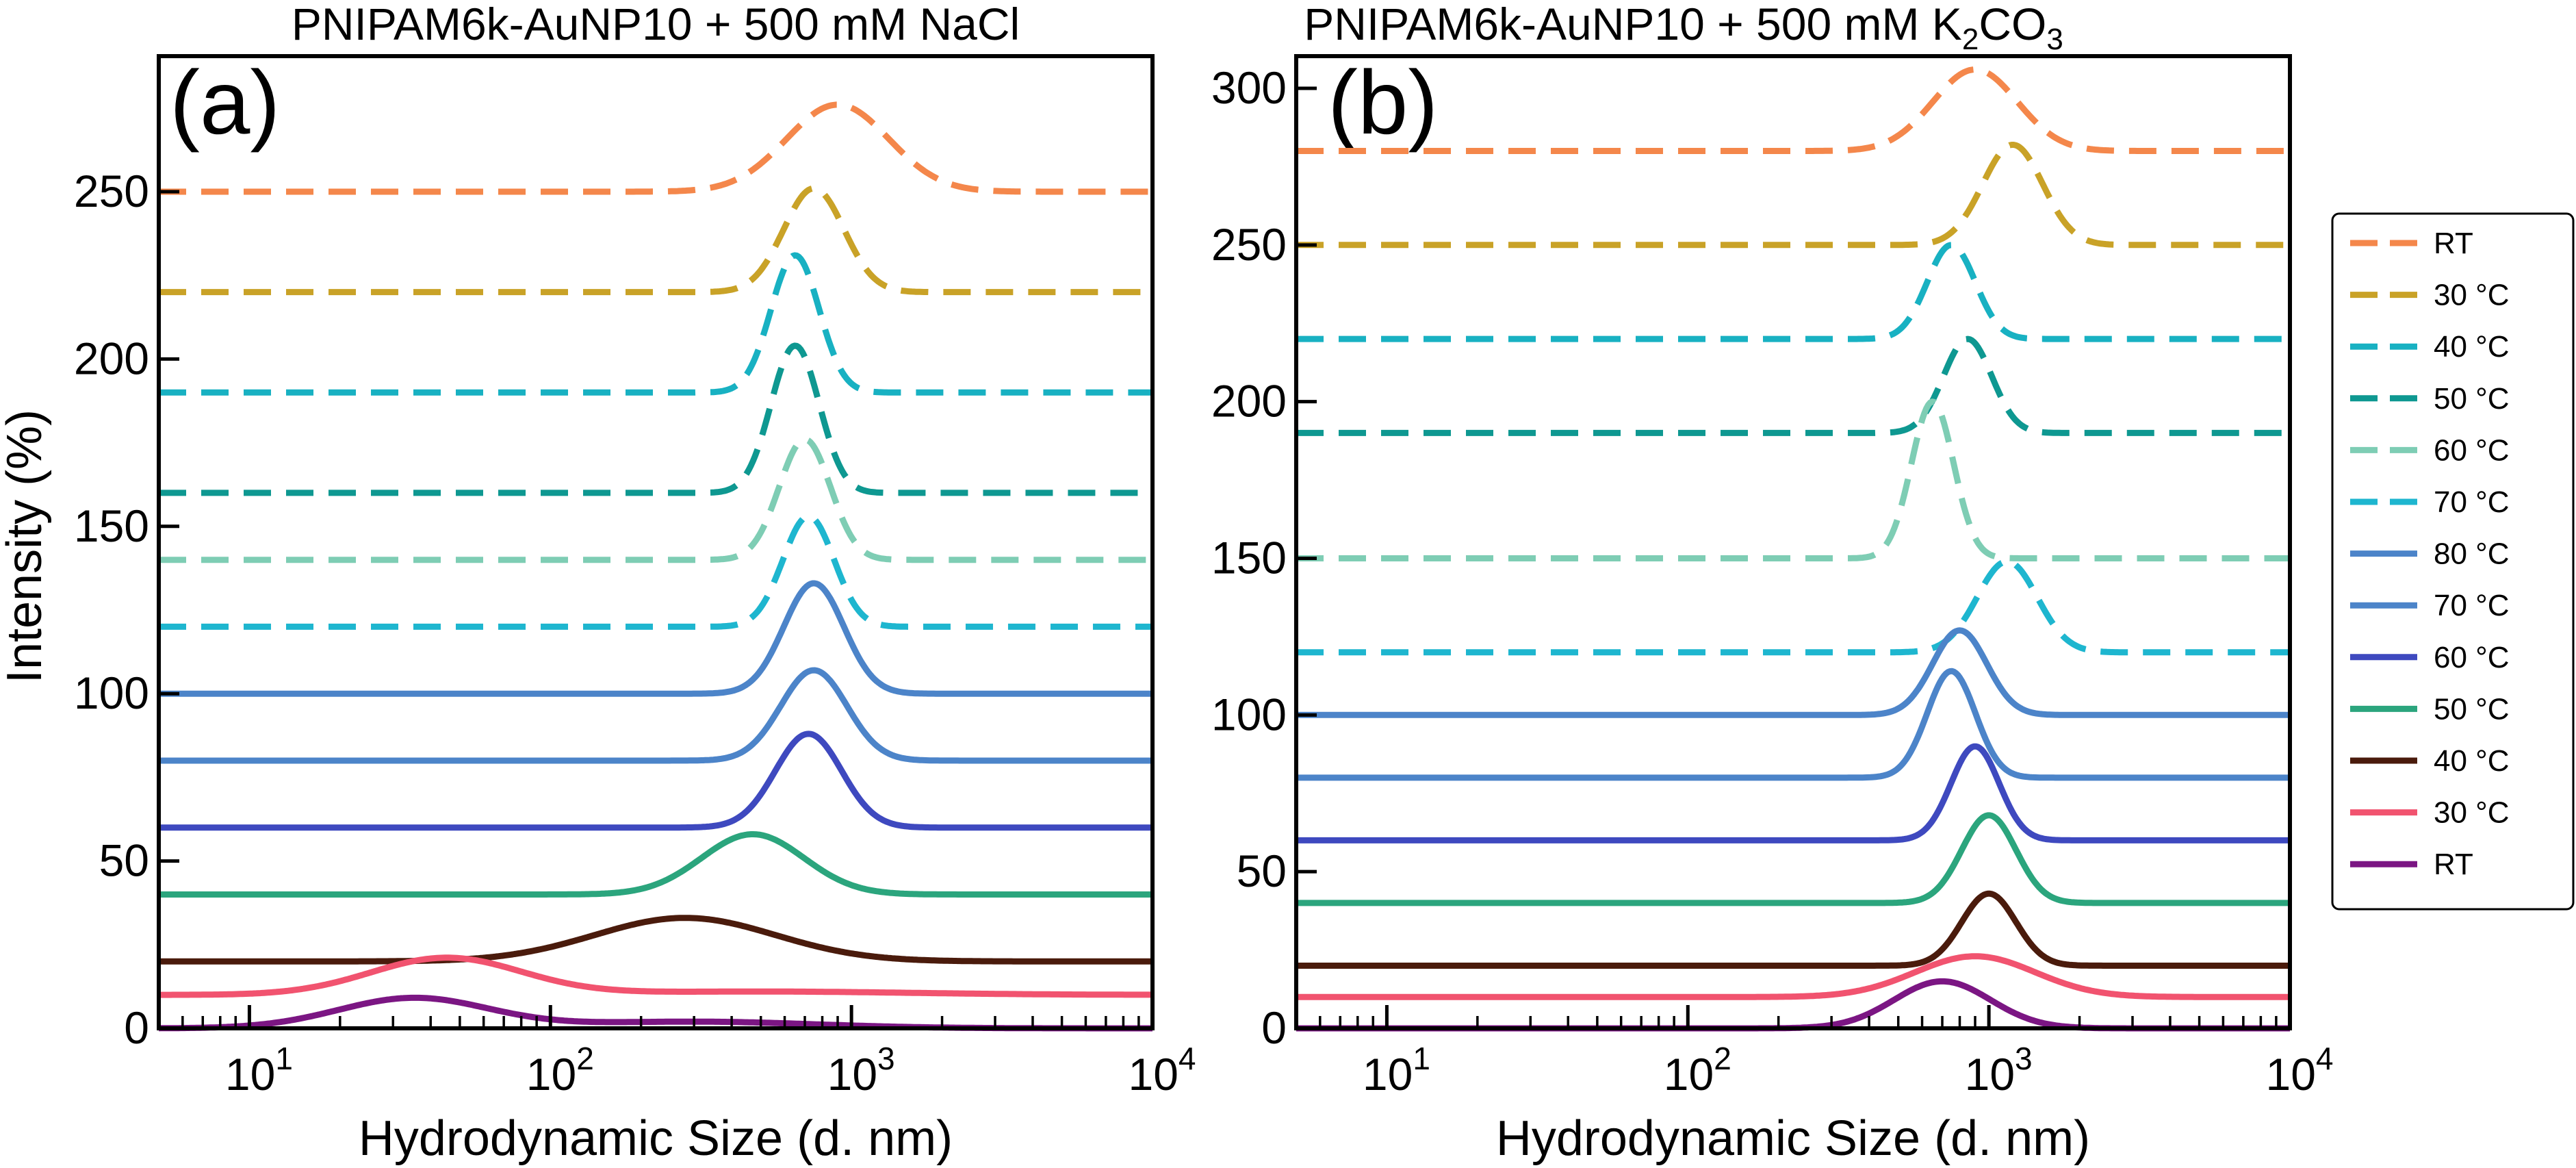 The width and height of the screenshot is (2576, 1168). Describe the element at coordinates (1249, 87) in the screenshot. I see `panel-b-ytick-label: 300` at that location.